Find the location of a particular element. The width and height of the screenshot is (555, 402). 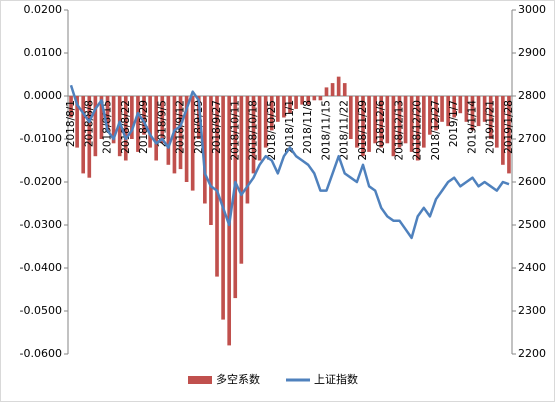

x-tick-label: 2018/12/6 is located at coordinates (381, 127).